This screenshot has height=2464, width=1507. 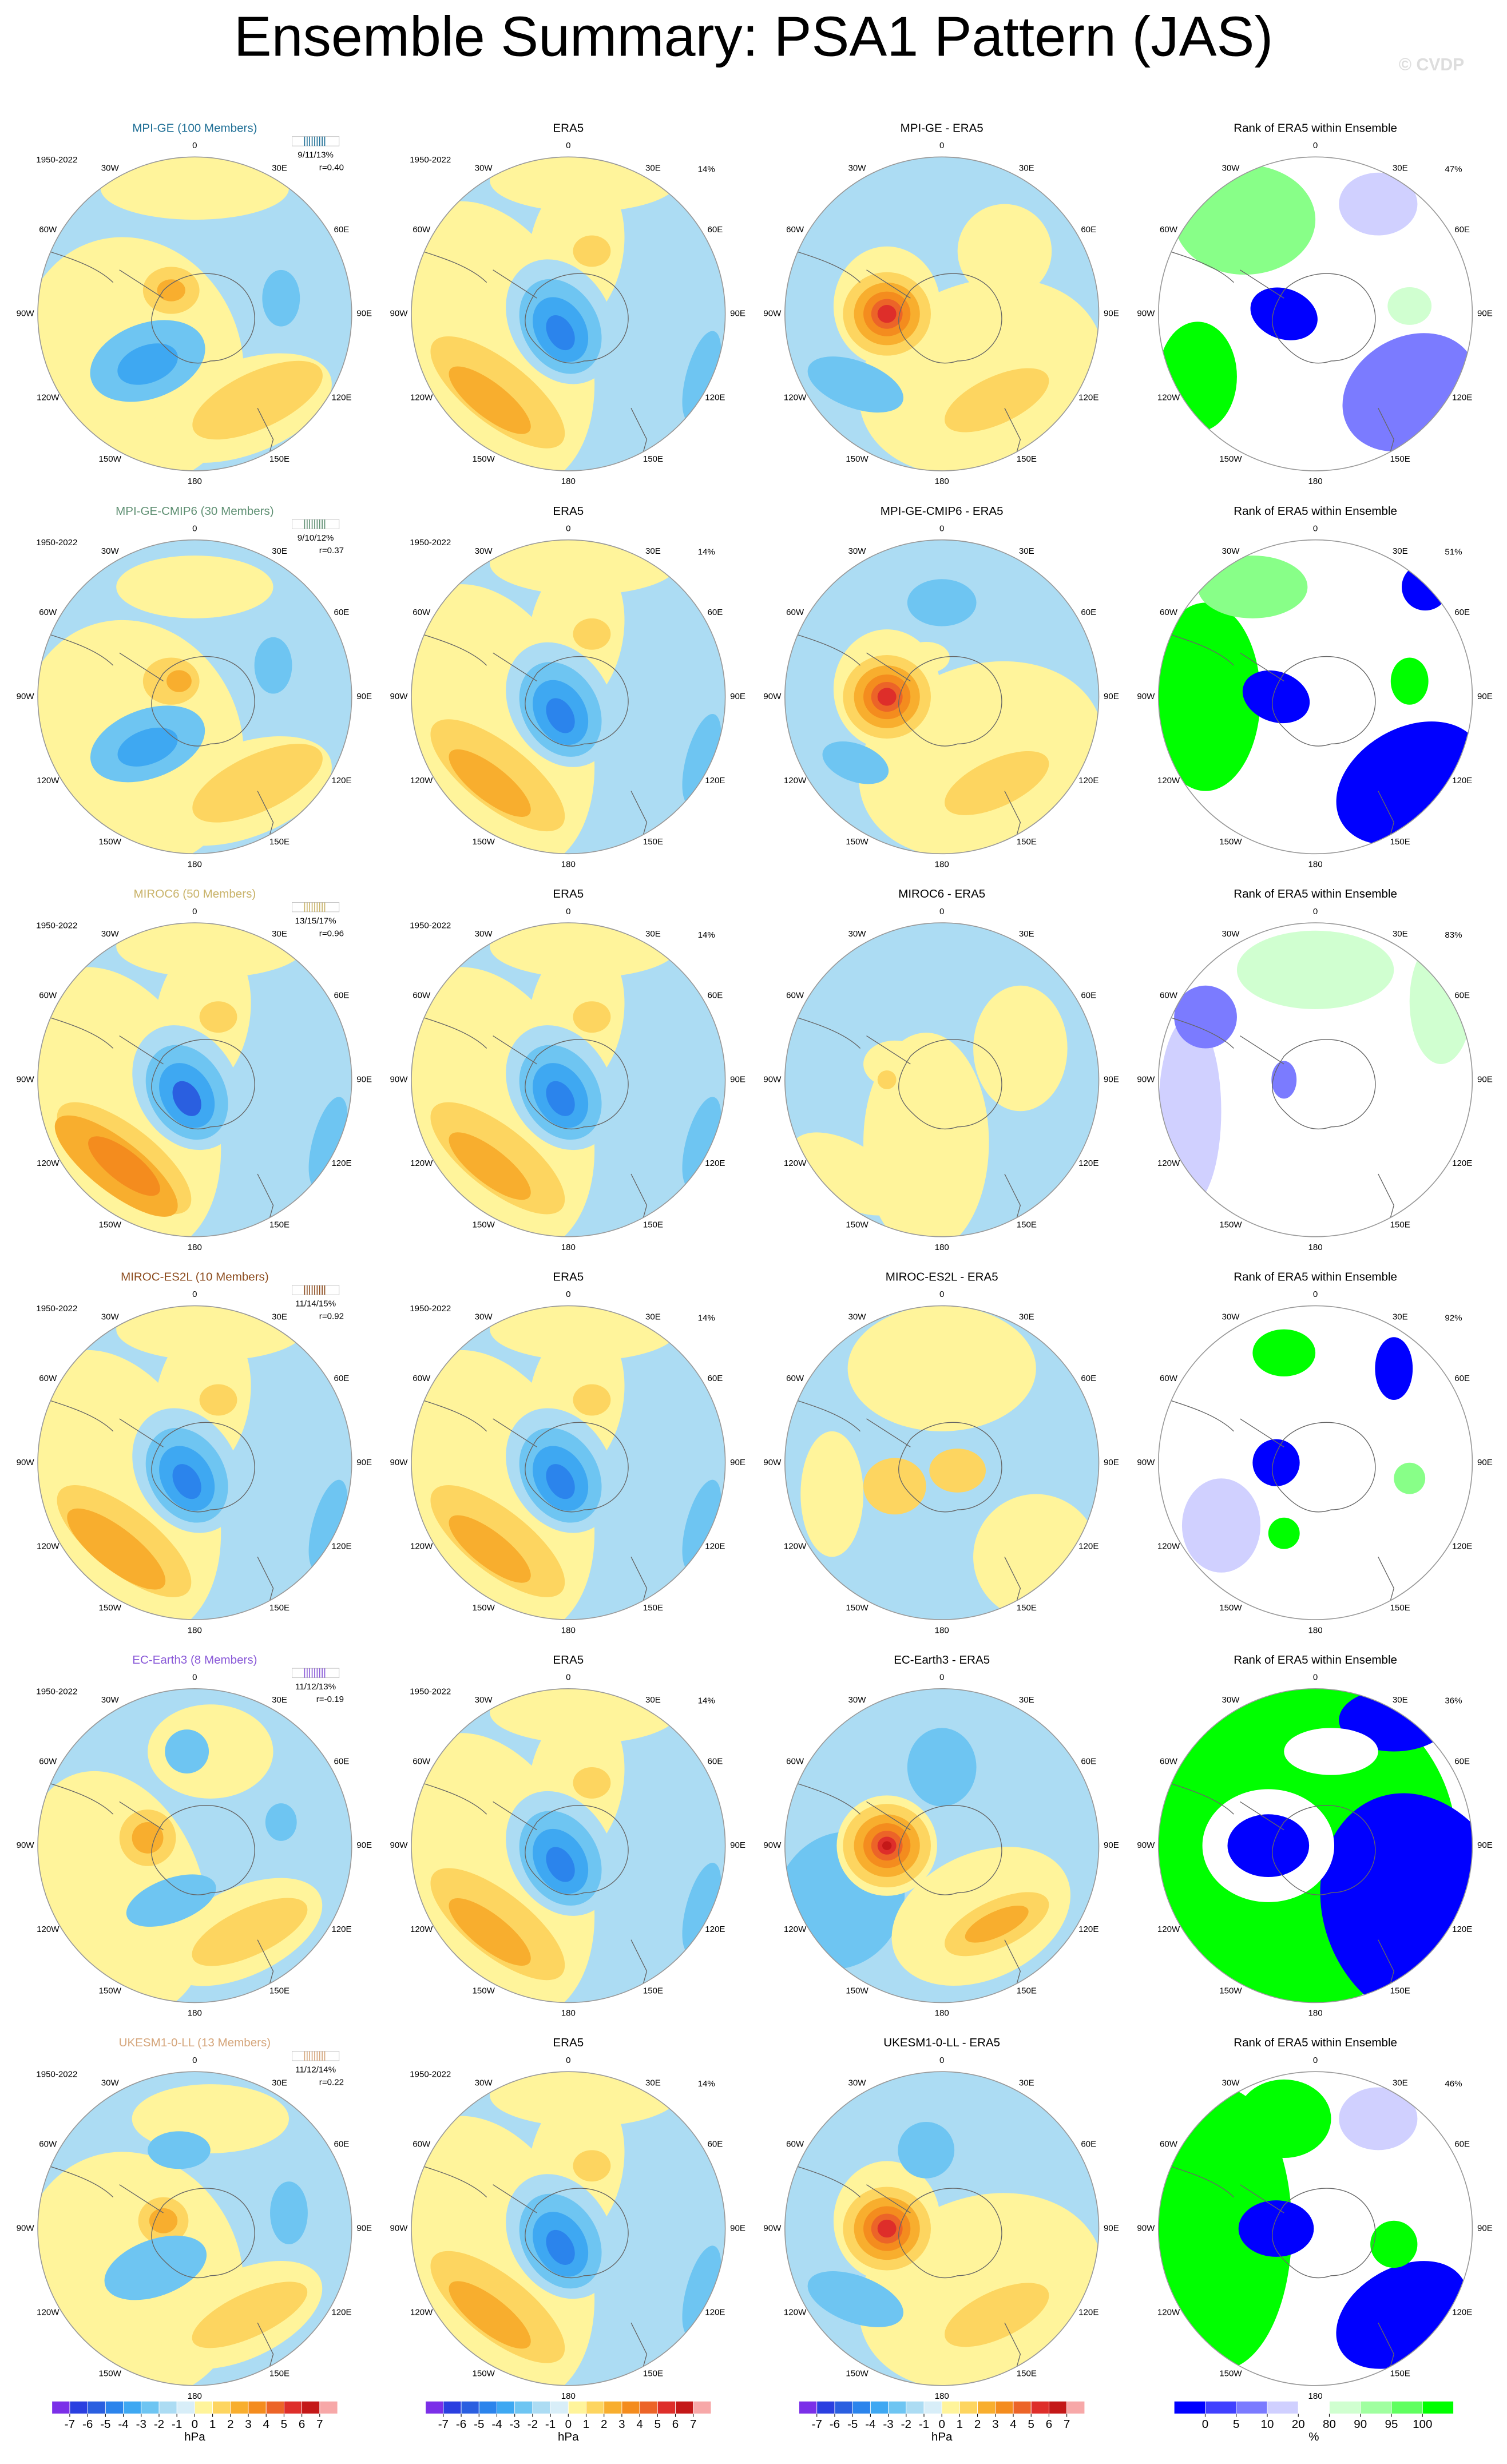 I want to click on difference-title: MIROC6 - ERA5, so click(x=941, y=893).